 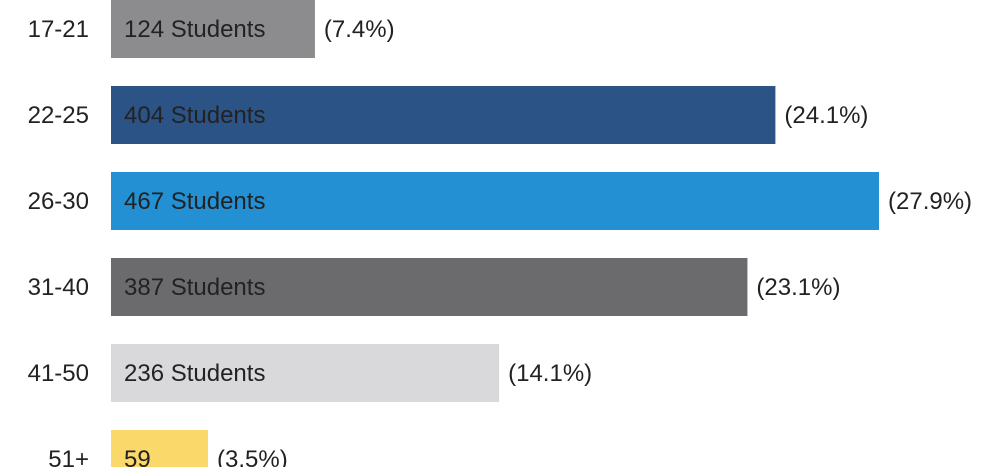 I want to click on bar-row: 51+ 59 (3.5%), so click(x=168, y=448).